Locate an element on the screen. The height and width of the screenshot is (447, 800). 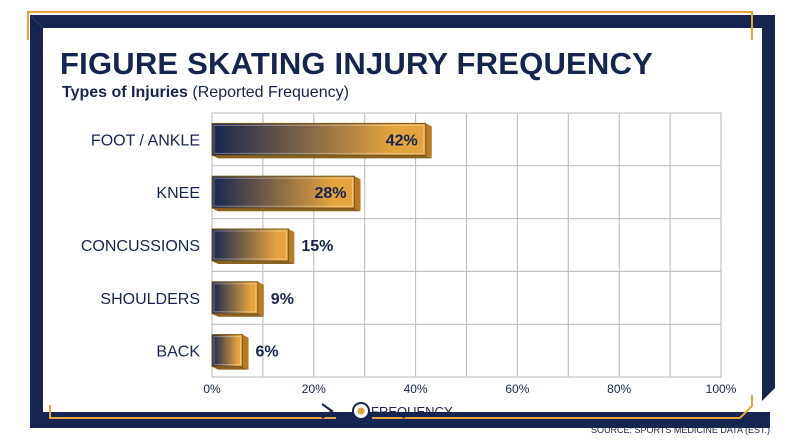
bar-value-label: 9% is located at coordinates (282, 299).